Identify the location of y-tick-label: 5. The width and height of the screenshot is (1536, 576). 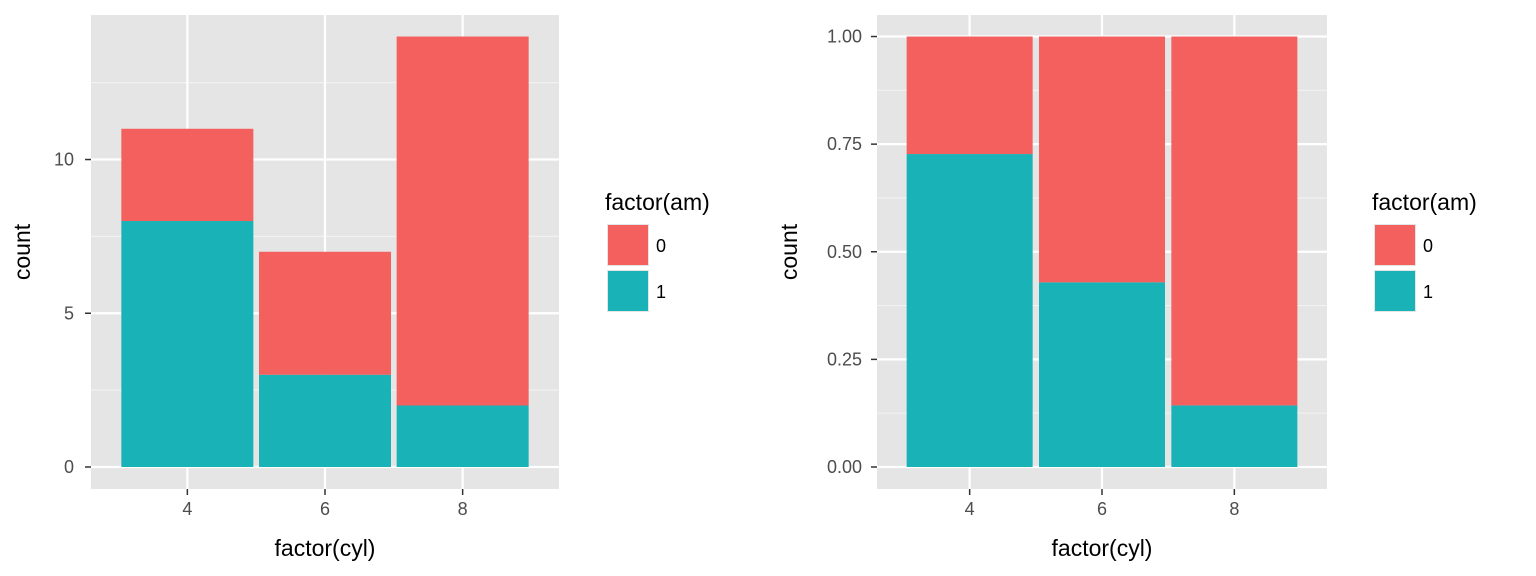
(69, 313).